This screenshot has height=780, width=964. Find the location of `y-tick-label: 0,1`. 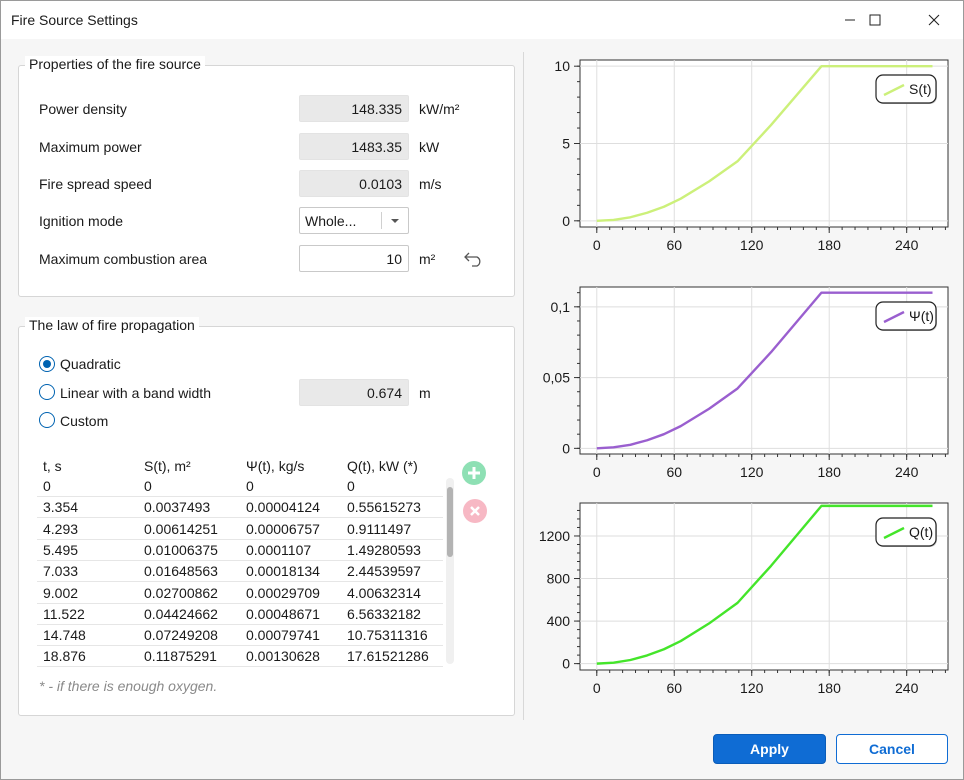

y-tick-label: 0,1 is located at coordinates (561, 307).